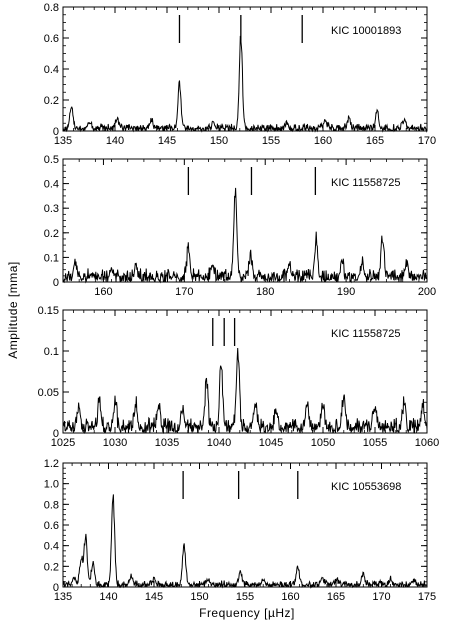 The image size is (452, 626). What do you see at coordinates (346, 292) in the screenshot?
I see `x-tick-label: 190` at bounding box center [346, 292].